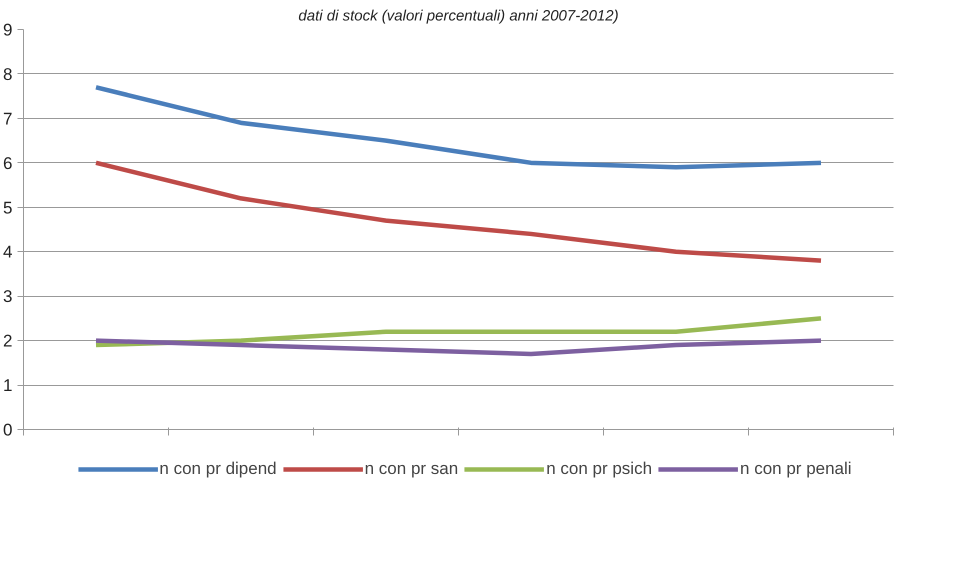  What do you see at coordinates (8, 118) in the screenshot?
I see `y-tick-label: 7` at bounding box center [8, 118].